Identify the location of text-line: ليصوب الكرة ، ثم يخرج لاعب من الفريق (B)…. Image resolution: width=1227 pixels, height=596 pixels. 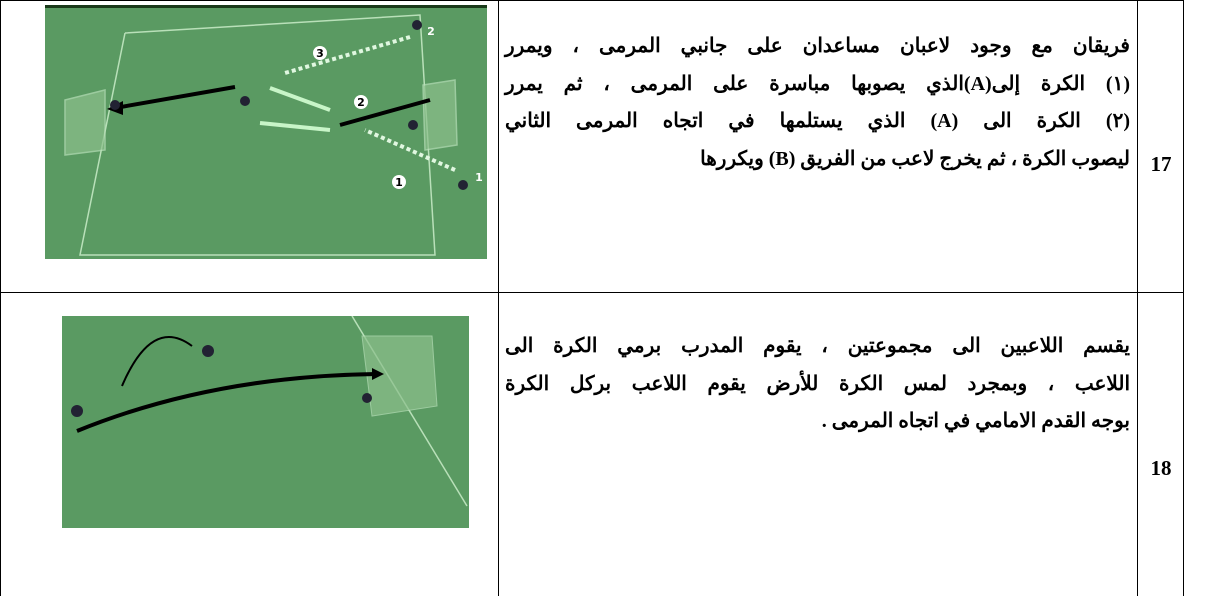
(915, 159).